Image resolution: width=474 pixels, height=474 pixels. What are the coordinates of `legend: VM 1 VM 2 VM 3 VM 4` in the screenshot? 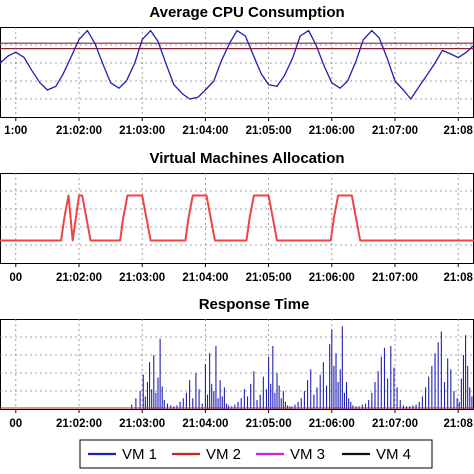 It's located at (256, 454).